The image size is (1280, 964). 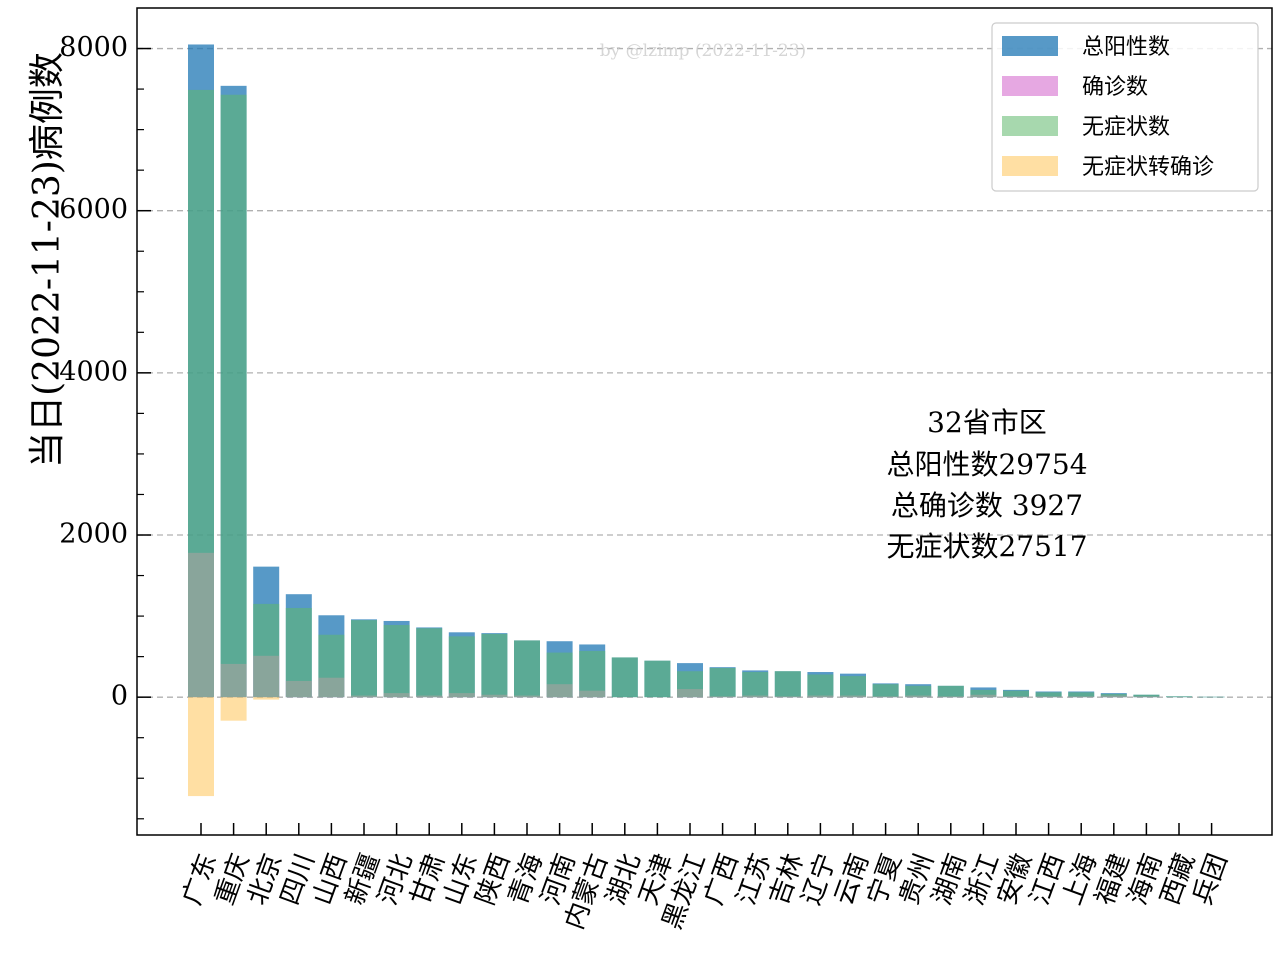 What do you see at coordinates (93, 209) in the screenshot?
I see `y-tick-label-6000: 6000` at bounding box center [93, 209].